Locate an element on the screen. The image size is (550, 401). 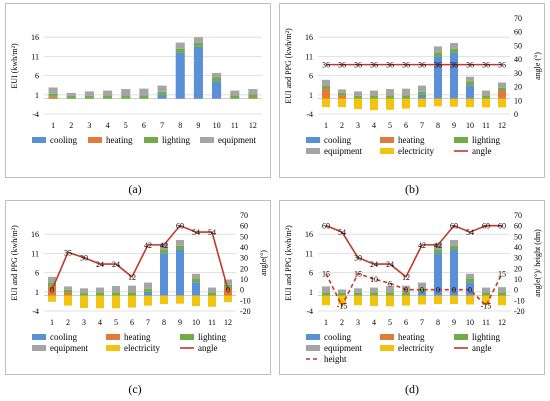
y-axis-label: EUI and PPG (kwh/m²) is located at coordinates (288, 263).